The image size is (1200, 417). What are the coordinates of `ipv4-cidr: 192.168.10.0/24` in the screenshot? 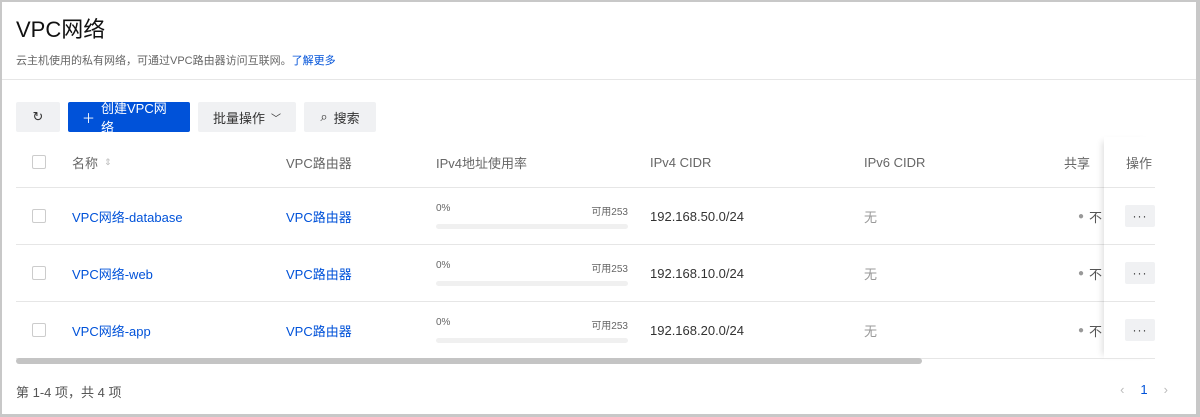 It's located at (697, 273).